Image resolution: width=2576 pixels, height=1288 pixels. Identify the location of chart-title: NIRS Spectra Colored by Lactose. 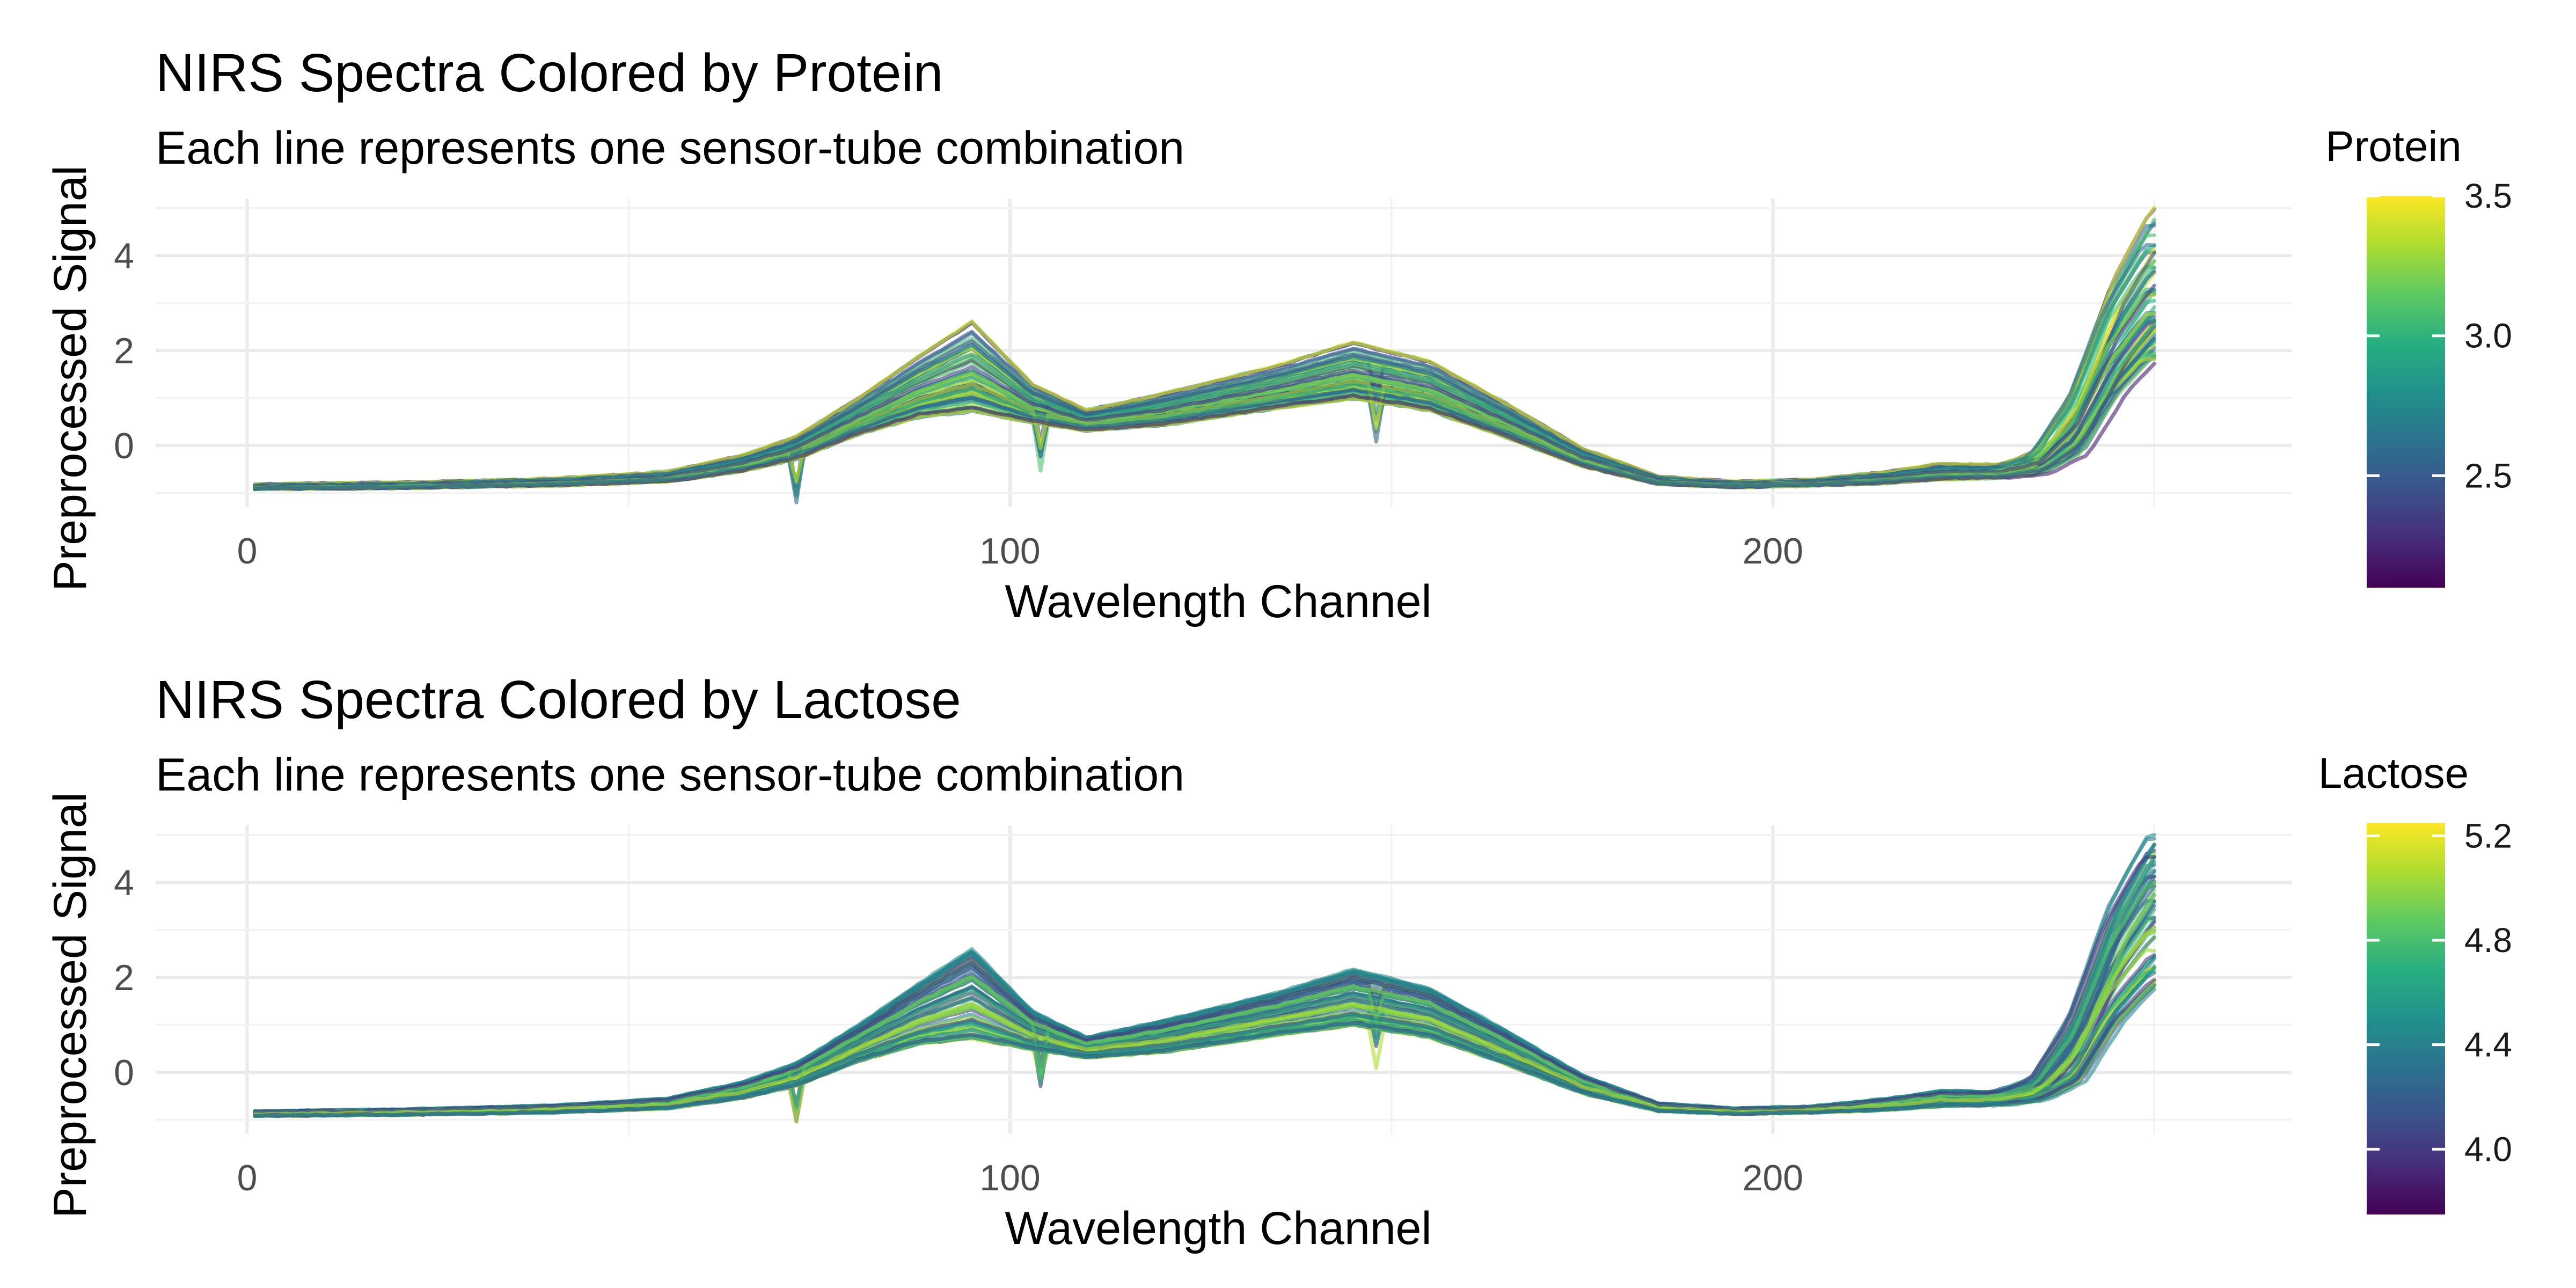
(558, 700).